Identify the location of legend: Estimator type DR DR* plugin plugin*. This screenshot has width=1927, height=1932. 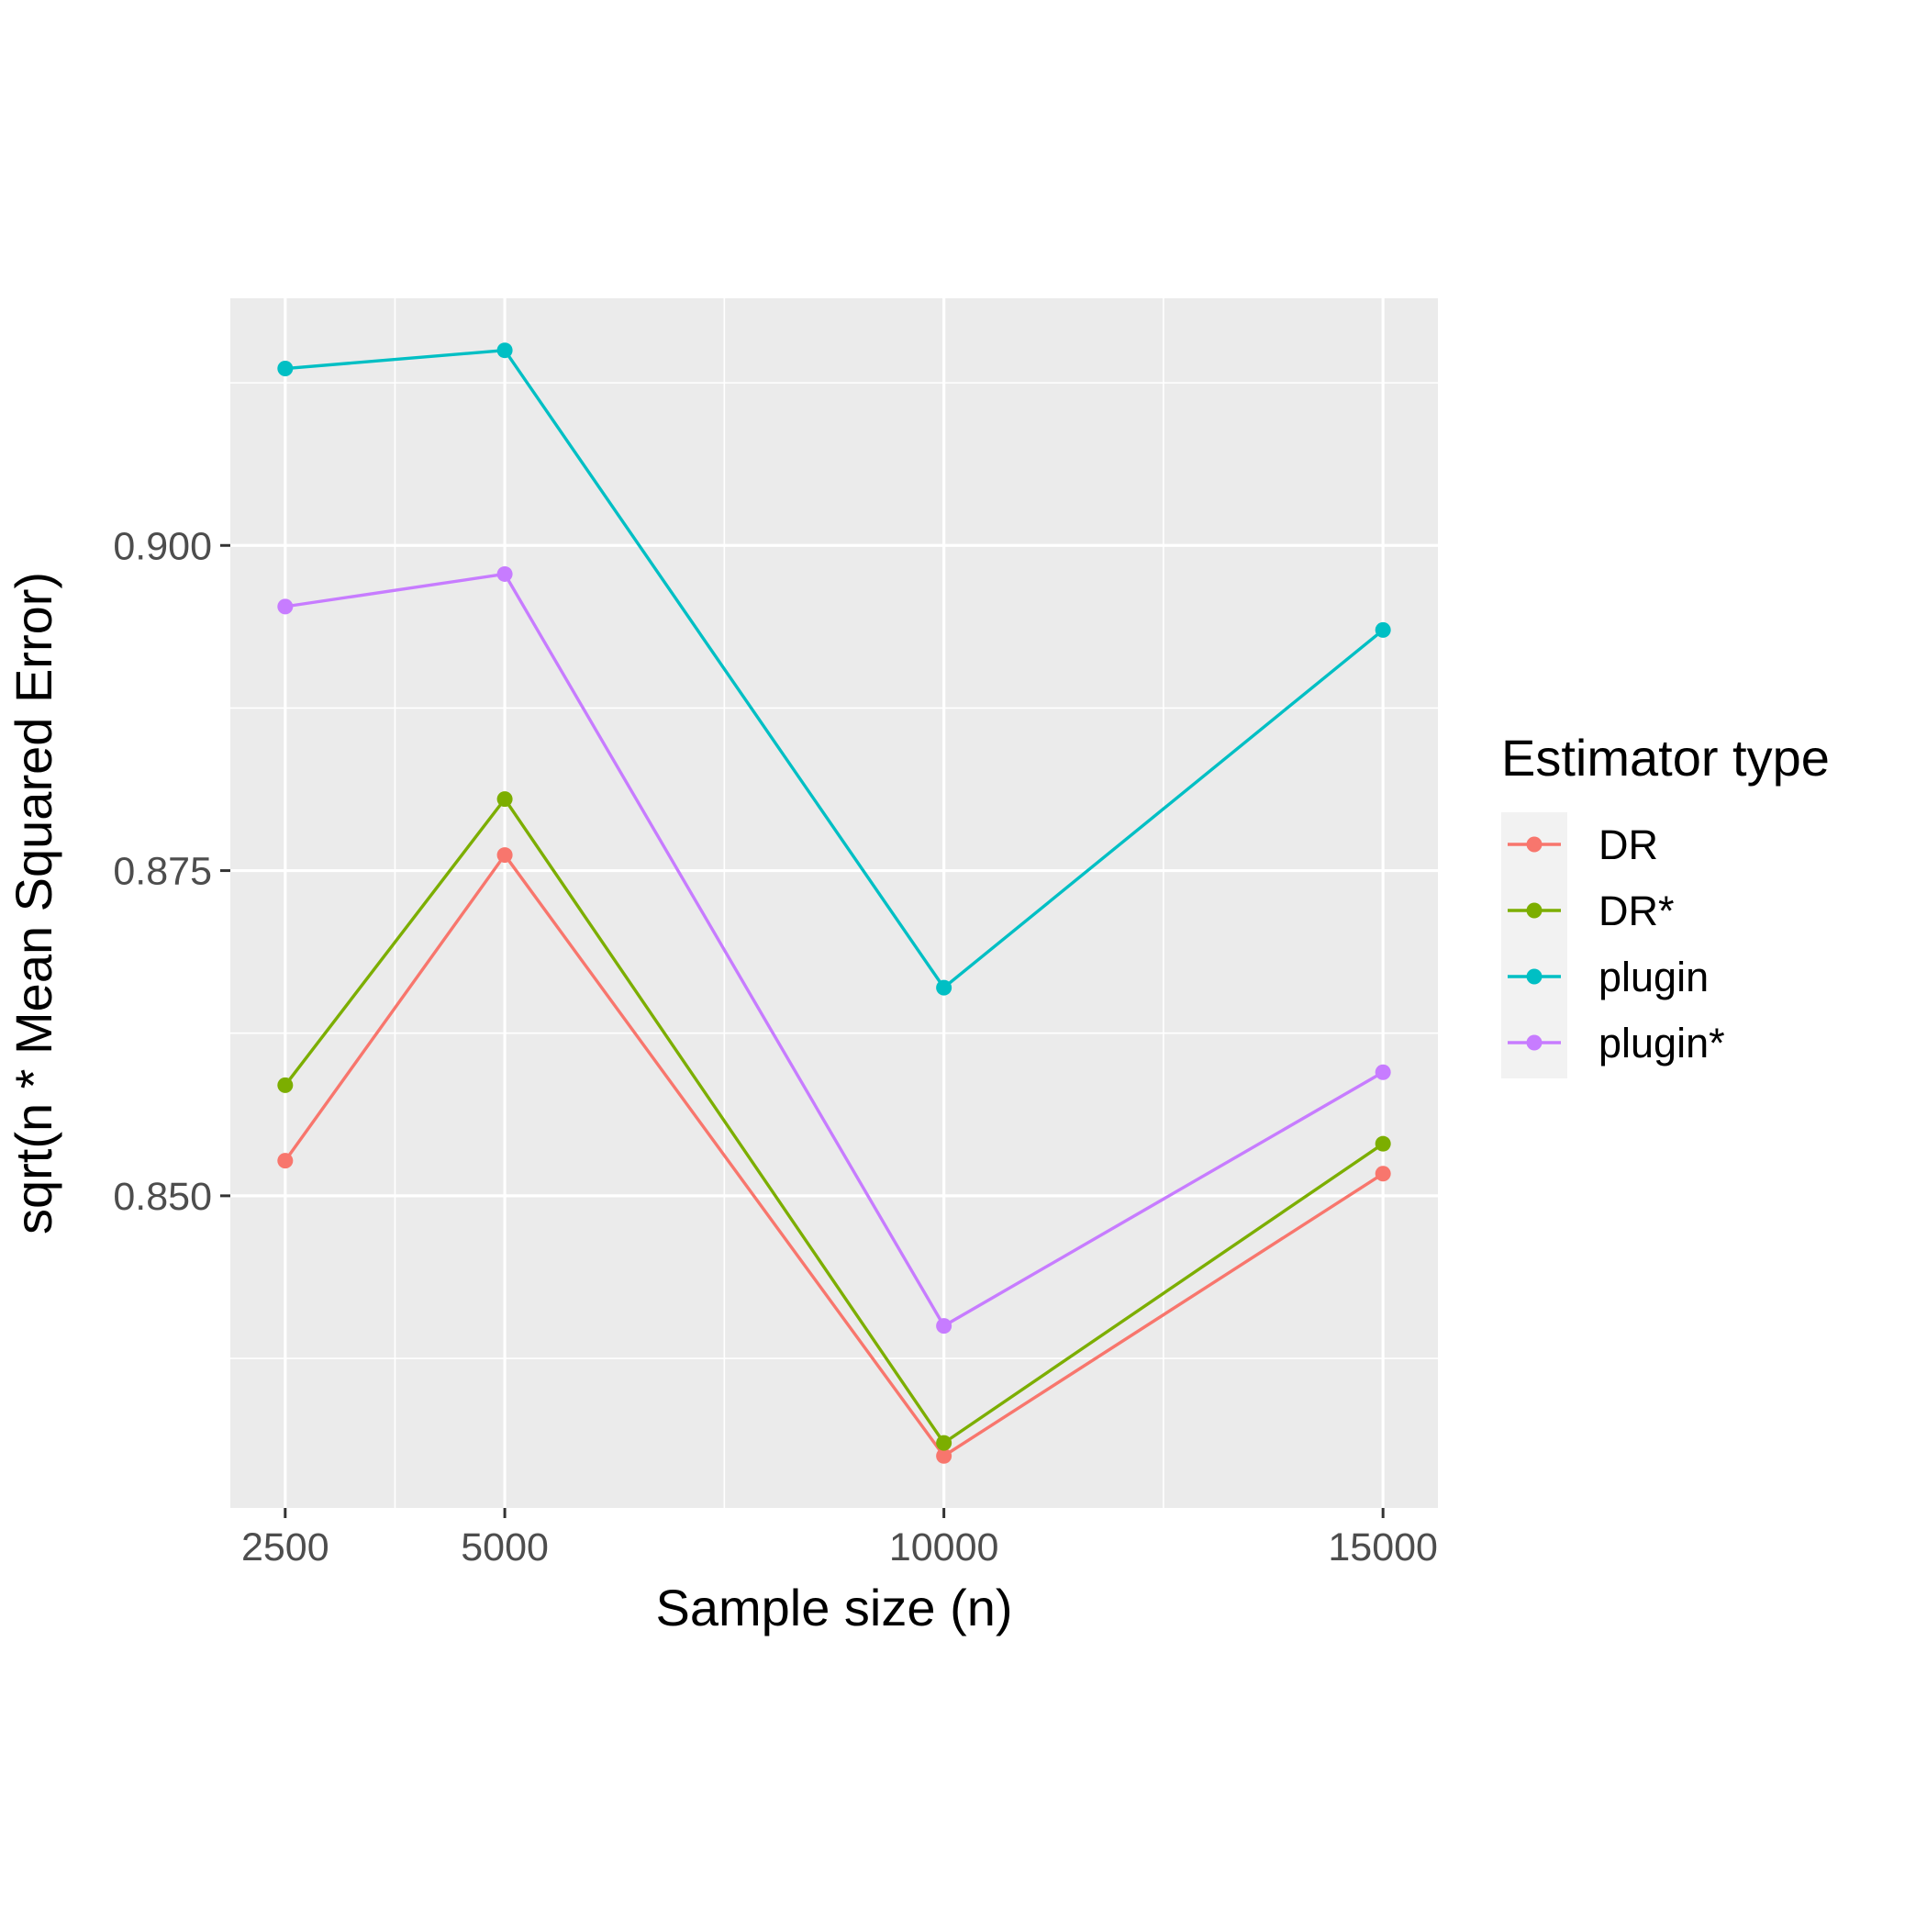
(1665, 903).